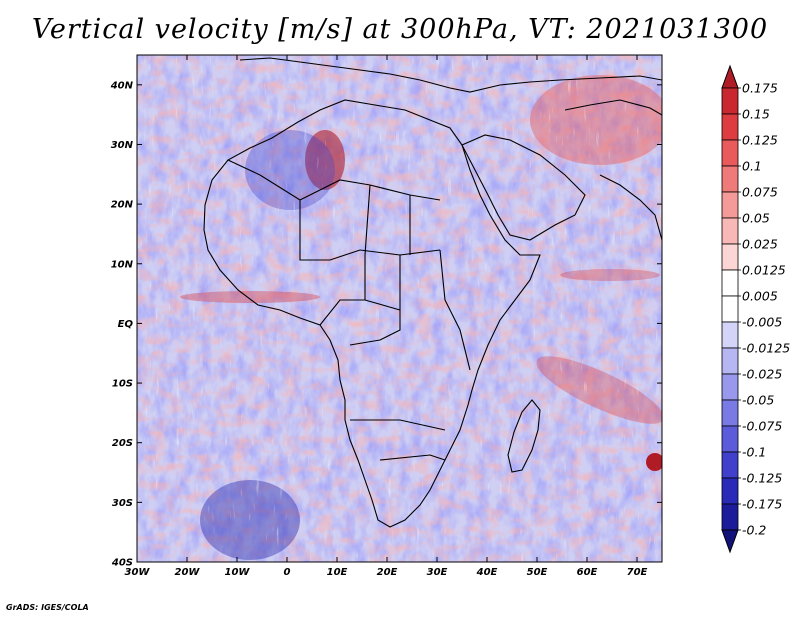  Describe the element at coordinates (238, 572) in the screenshot. I see `lon-label: 10W` at that location.